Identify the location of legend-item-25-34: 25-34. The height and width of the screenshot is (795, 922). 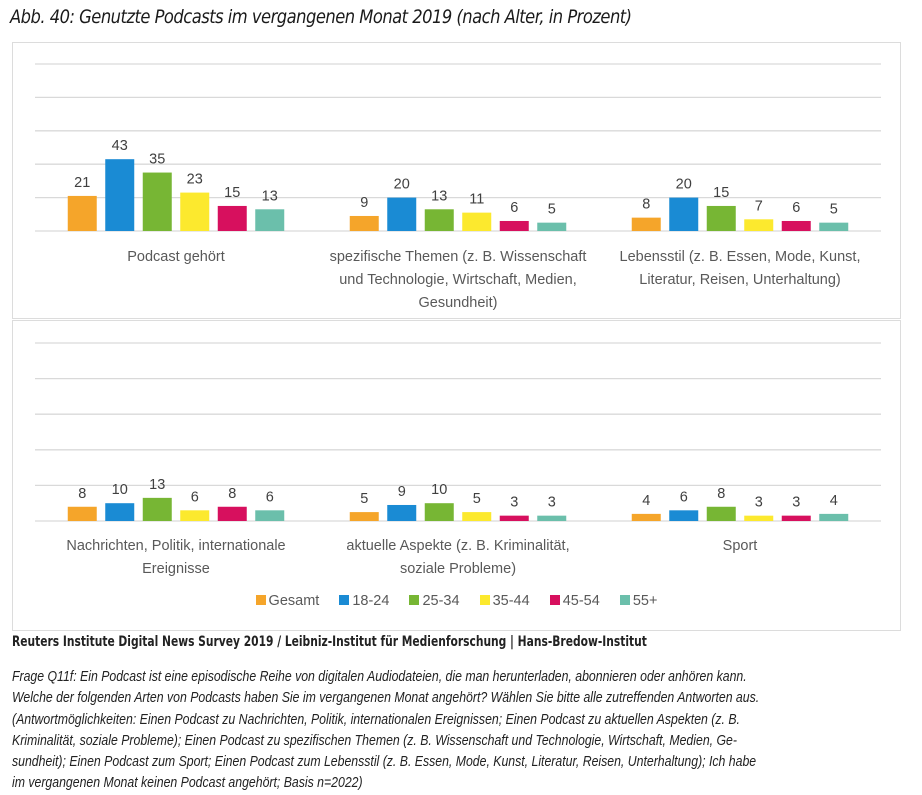
(434, 601).